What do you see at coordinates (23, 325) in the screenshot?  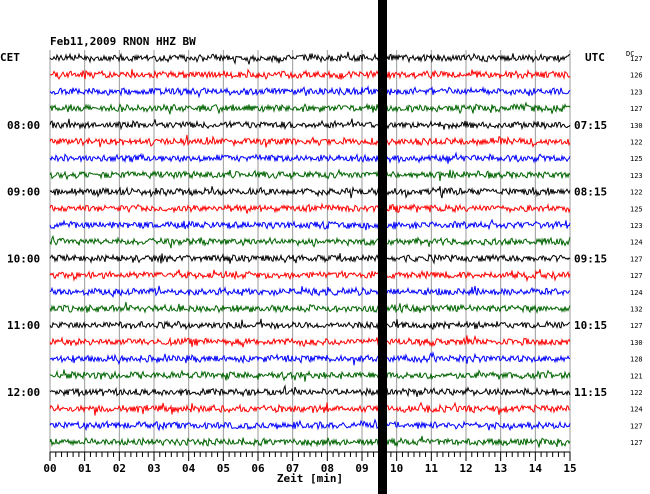 I see `left-time-label-17: 11:00` at bounding box center [23, 325].